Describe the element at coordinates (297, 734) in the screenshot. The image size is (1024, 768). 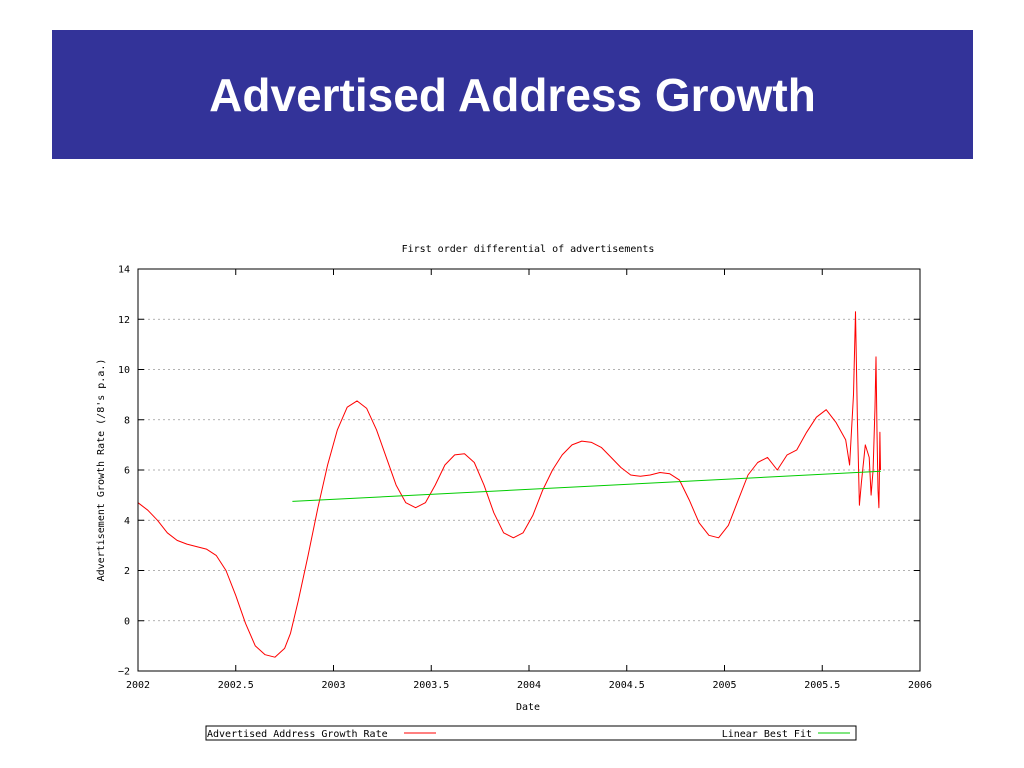
I see `legend-label-growth-rate: Advertised Address Growth Rate` at that location.